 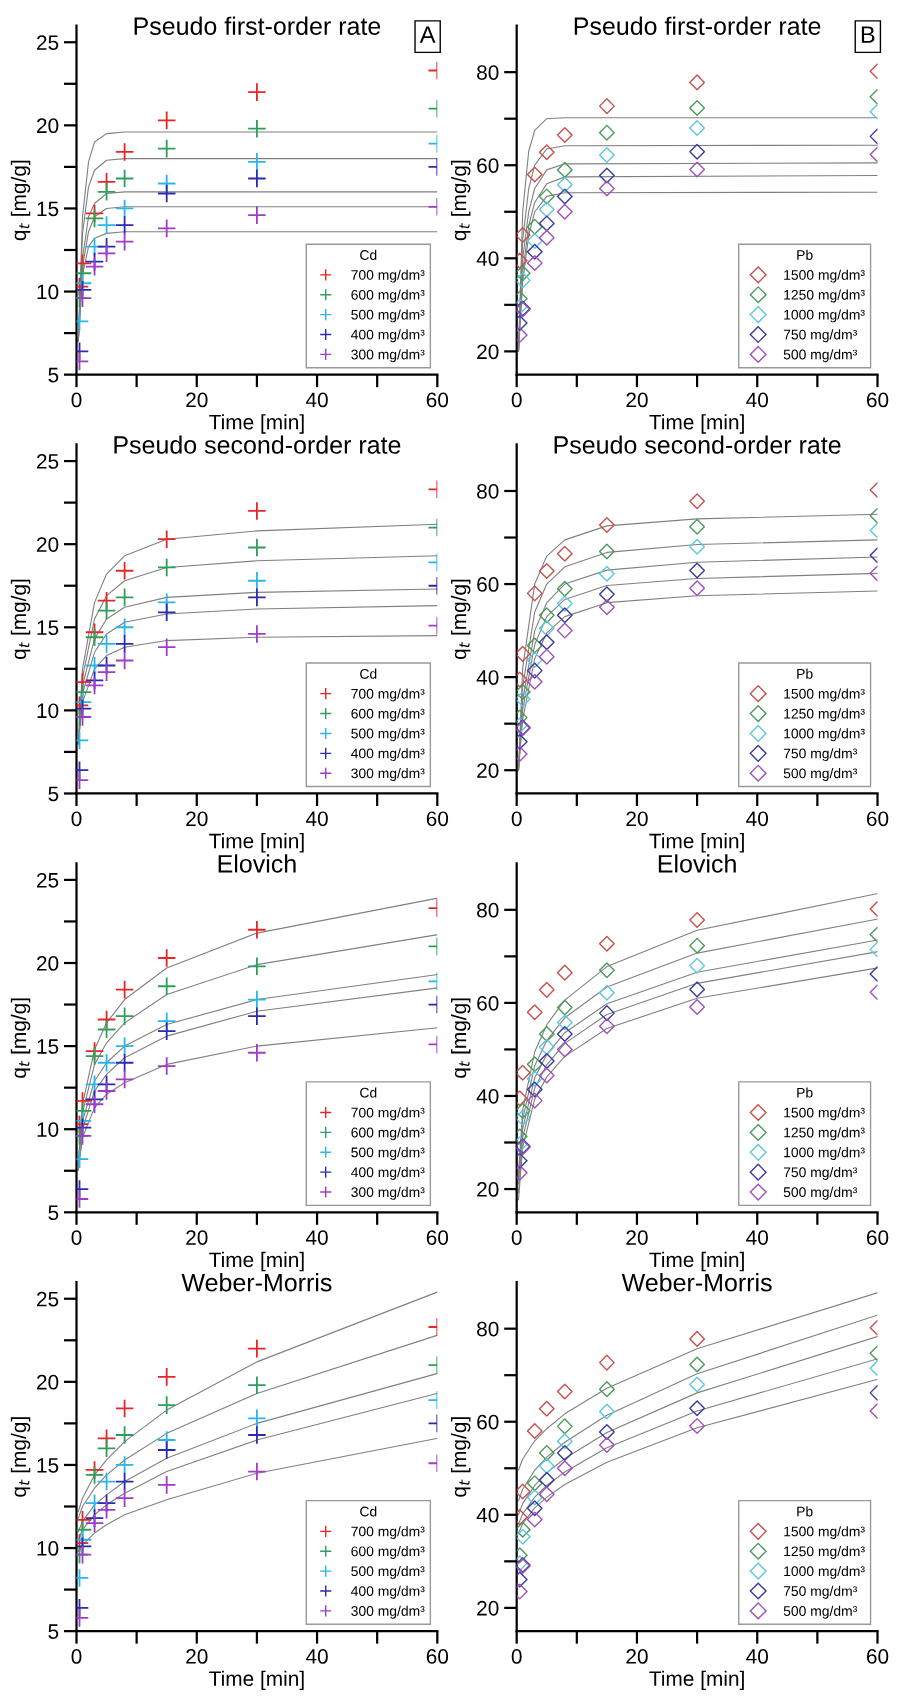 What do you see at coordinates (697, 863) in the screenshot?
I see `chart-title: Elovich` at bounding box center [697, 863].